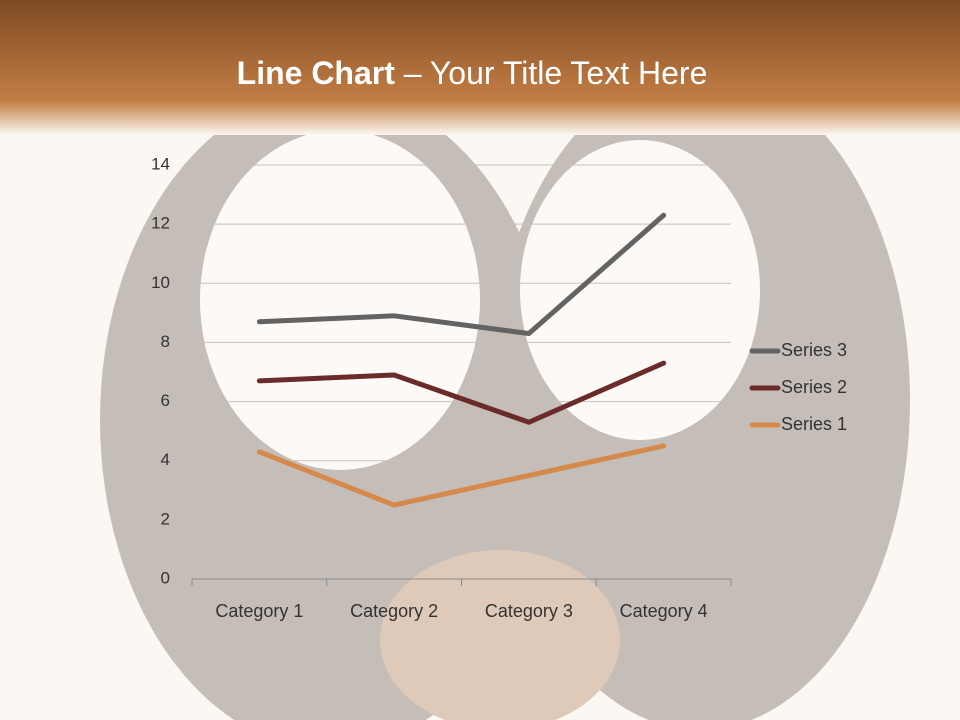 The height and width of the screenshot is (720, 960). What do you see at coordinates (165, 341) in the screenshot?
I see `y-tick-label: 8` at bounding box center [165, 341].